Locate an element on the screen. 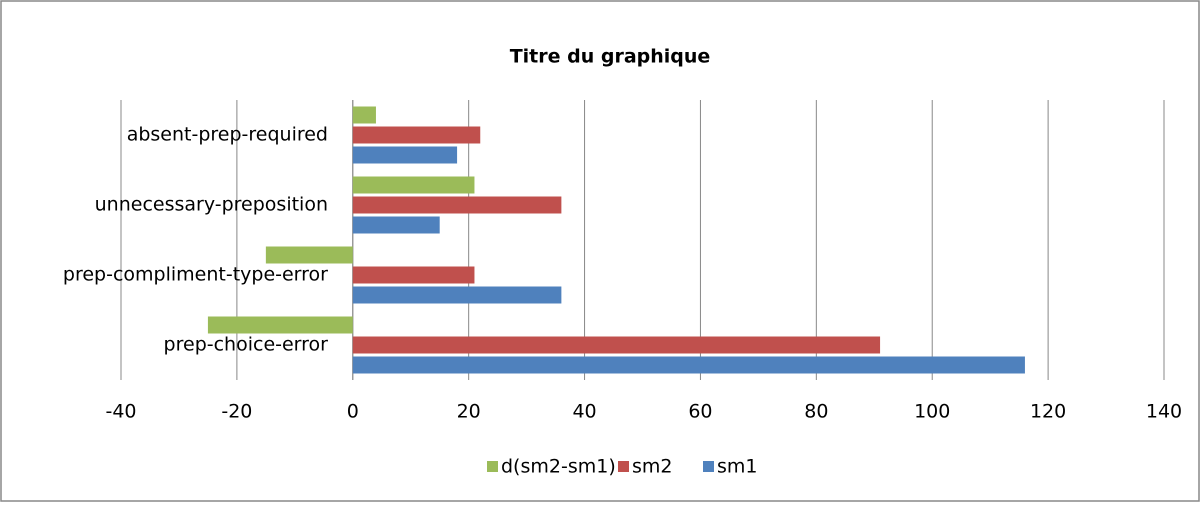 Image resolution: width=1201 pixels, height=507 pixels. x-tick-label: 100 is located at coordinates (932, 412).